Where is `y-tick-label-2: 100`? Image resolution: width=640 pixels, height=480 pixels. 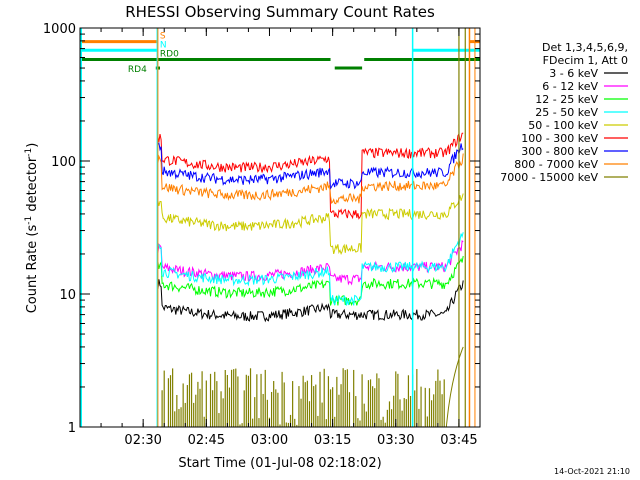 y-tick-label-2: 100 is located at coordinates (63, 162).